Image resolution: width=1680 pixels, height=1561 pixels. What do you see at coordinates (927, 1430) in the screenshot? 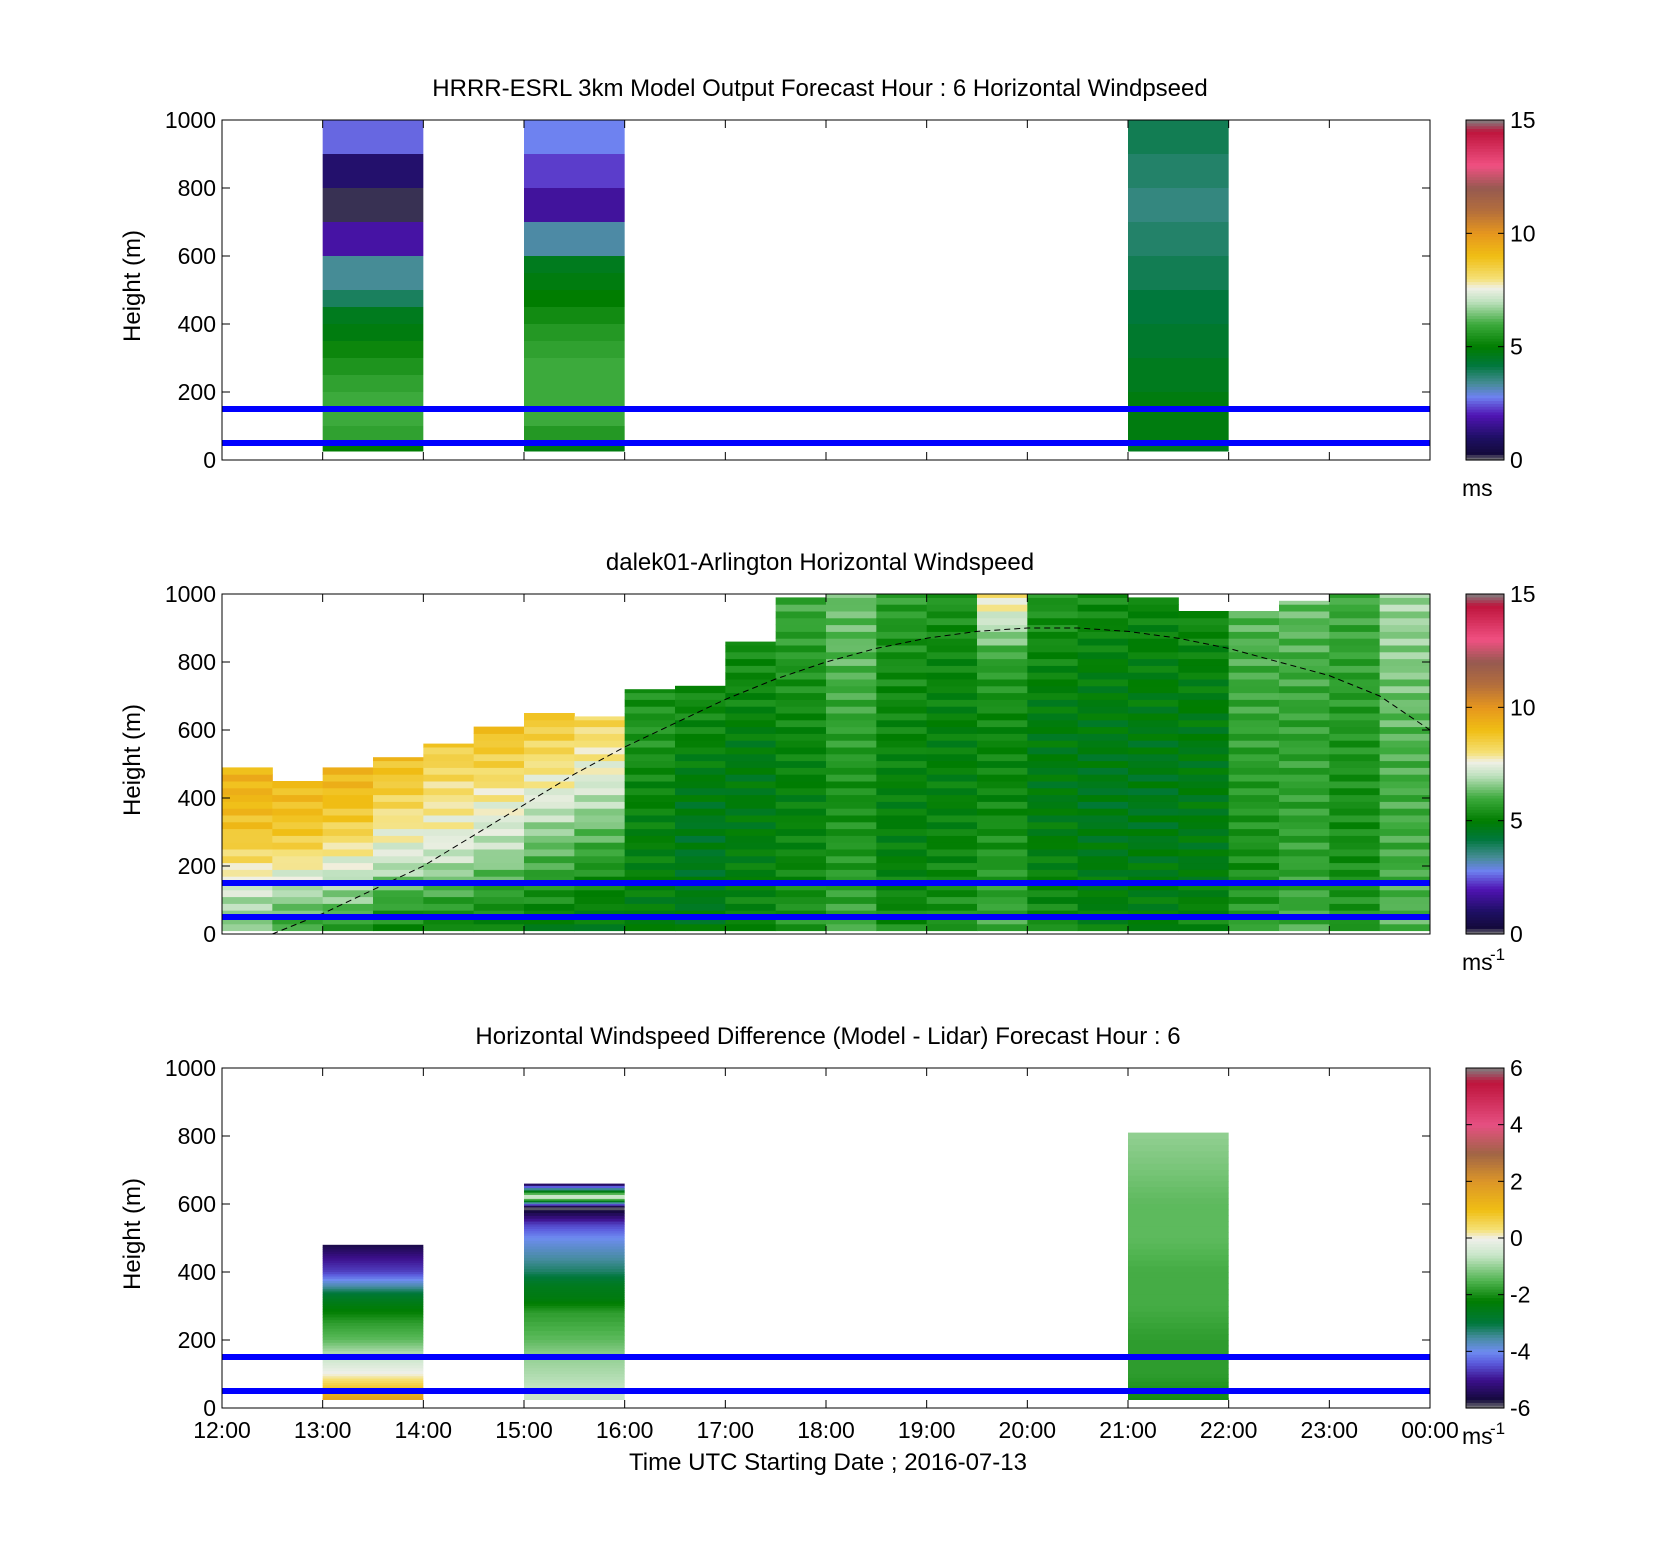
I see `x-tick-label: 19:00` at bounding box center [927, 1430].